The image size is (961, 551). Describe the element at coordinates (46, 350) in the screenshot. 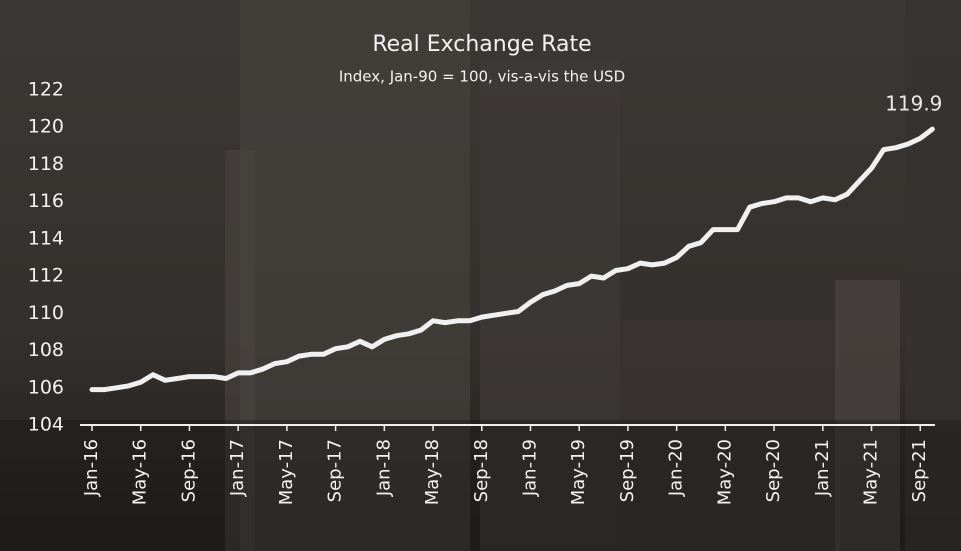

I see `y-tick-label: 108` at that location.